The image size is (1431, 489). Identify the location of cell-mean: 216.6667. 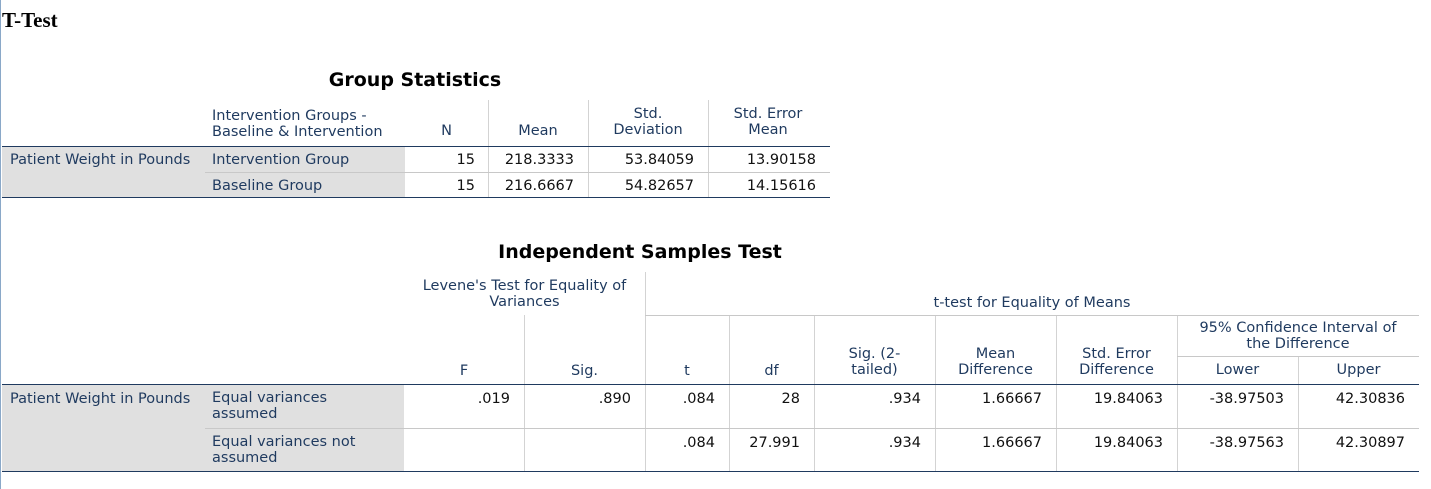
(539, 186).